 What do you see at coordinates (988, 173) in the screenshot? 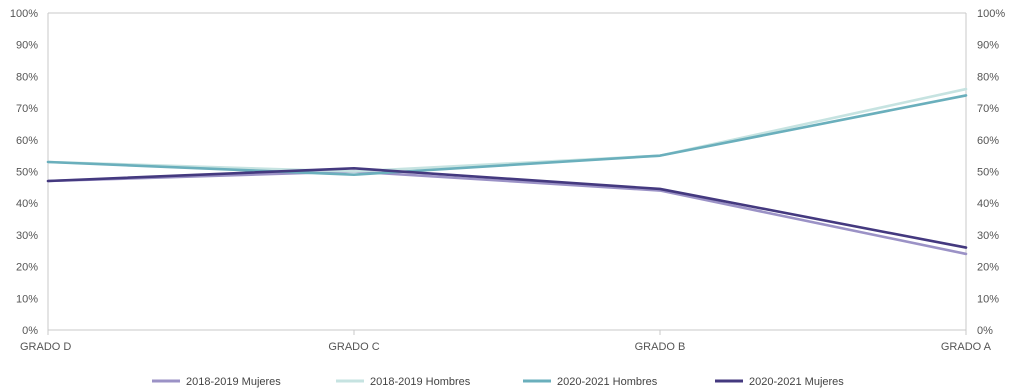
I see `right-y-tick-label: 50%` at bounding box center [988, 173].